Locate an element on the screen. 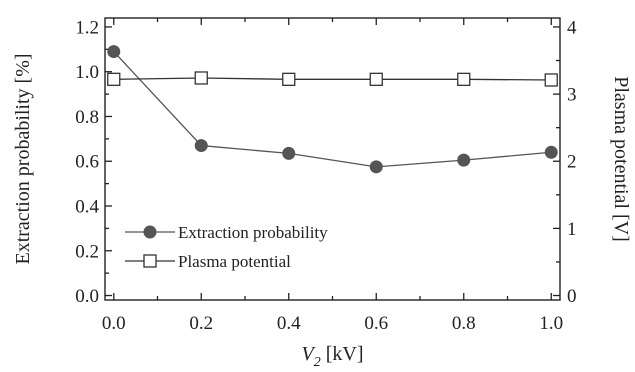  y-left-tick-label: 0.2 is located at coordinates (87, 251).